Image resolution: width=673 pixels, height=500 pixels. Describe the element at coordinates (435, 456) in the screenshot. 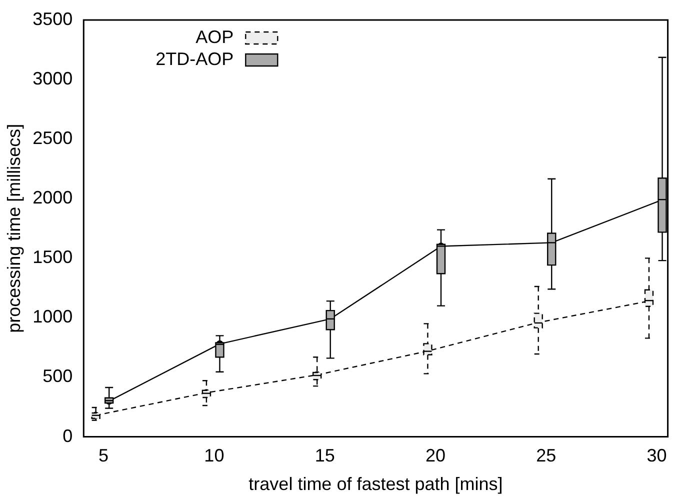

I see `x-tick-label: 20` at that location.